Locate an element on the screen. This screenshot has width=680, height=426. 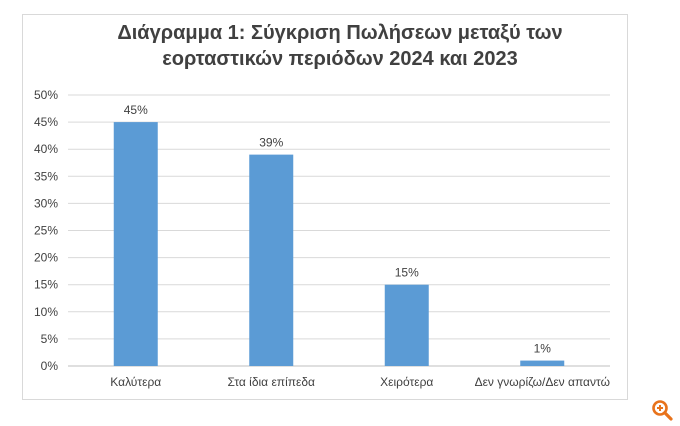
data-label: 1% is located at coordinates (543, 349).